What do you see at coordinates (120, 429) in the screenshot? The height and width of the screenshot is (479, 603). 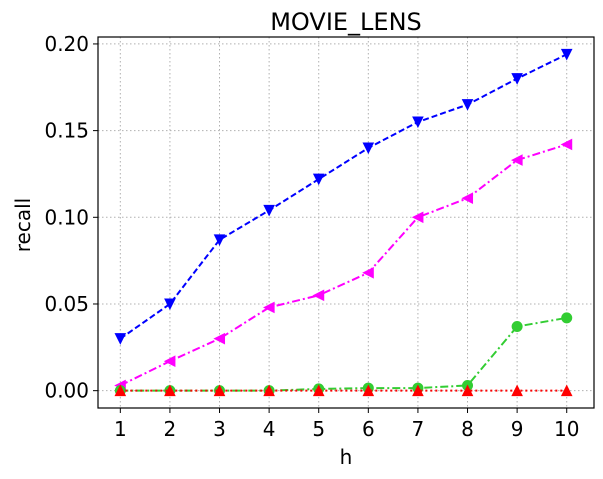 I see `x-tick-label: 1` at bounding box center [120, 429].